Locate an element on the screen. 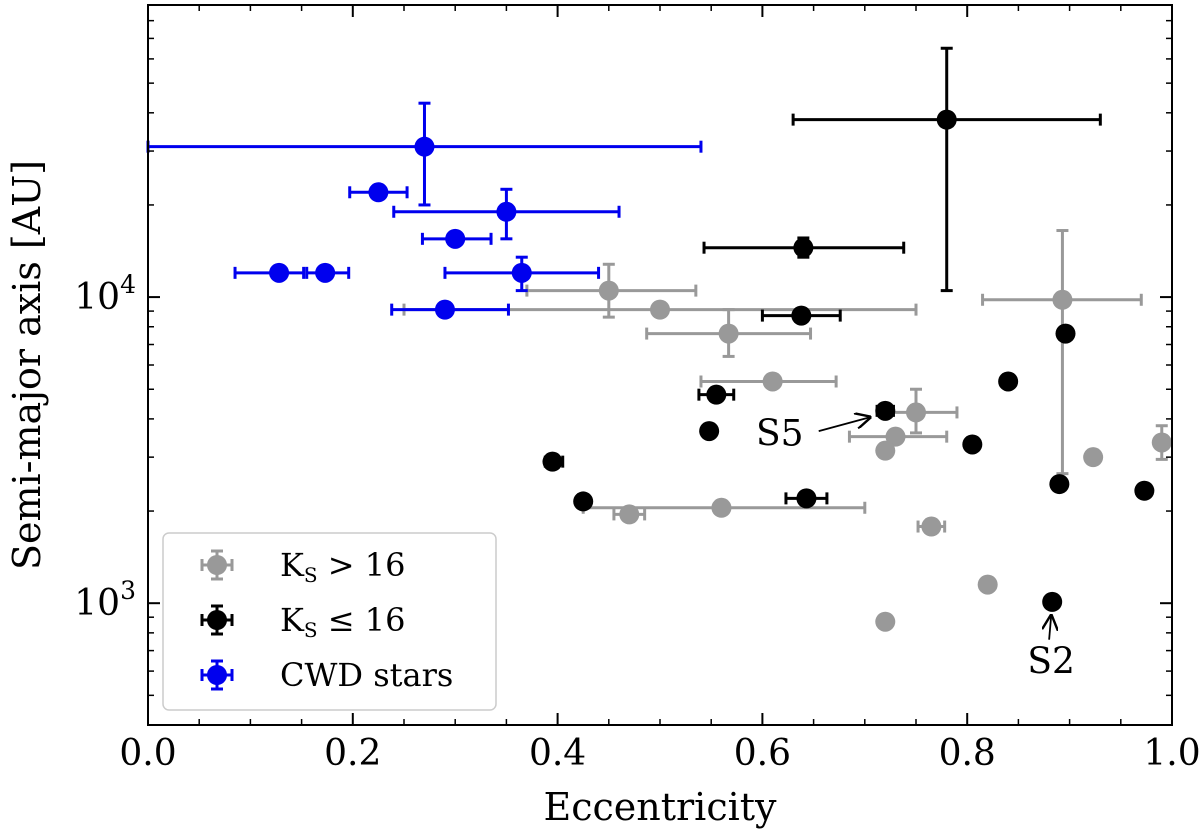 The height and width of the screenshot is (838, 1200). y-tick-exp: 4 is located at coordinates (128, 284).